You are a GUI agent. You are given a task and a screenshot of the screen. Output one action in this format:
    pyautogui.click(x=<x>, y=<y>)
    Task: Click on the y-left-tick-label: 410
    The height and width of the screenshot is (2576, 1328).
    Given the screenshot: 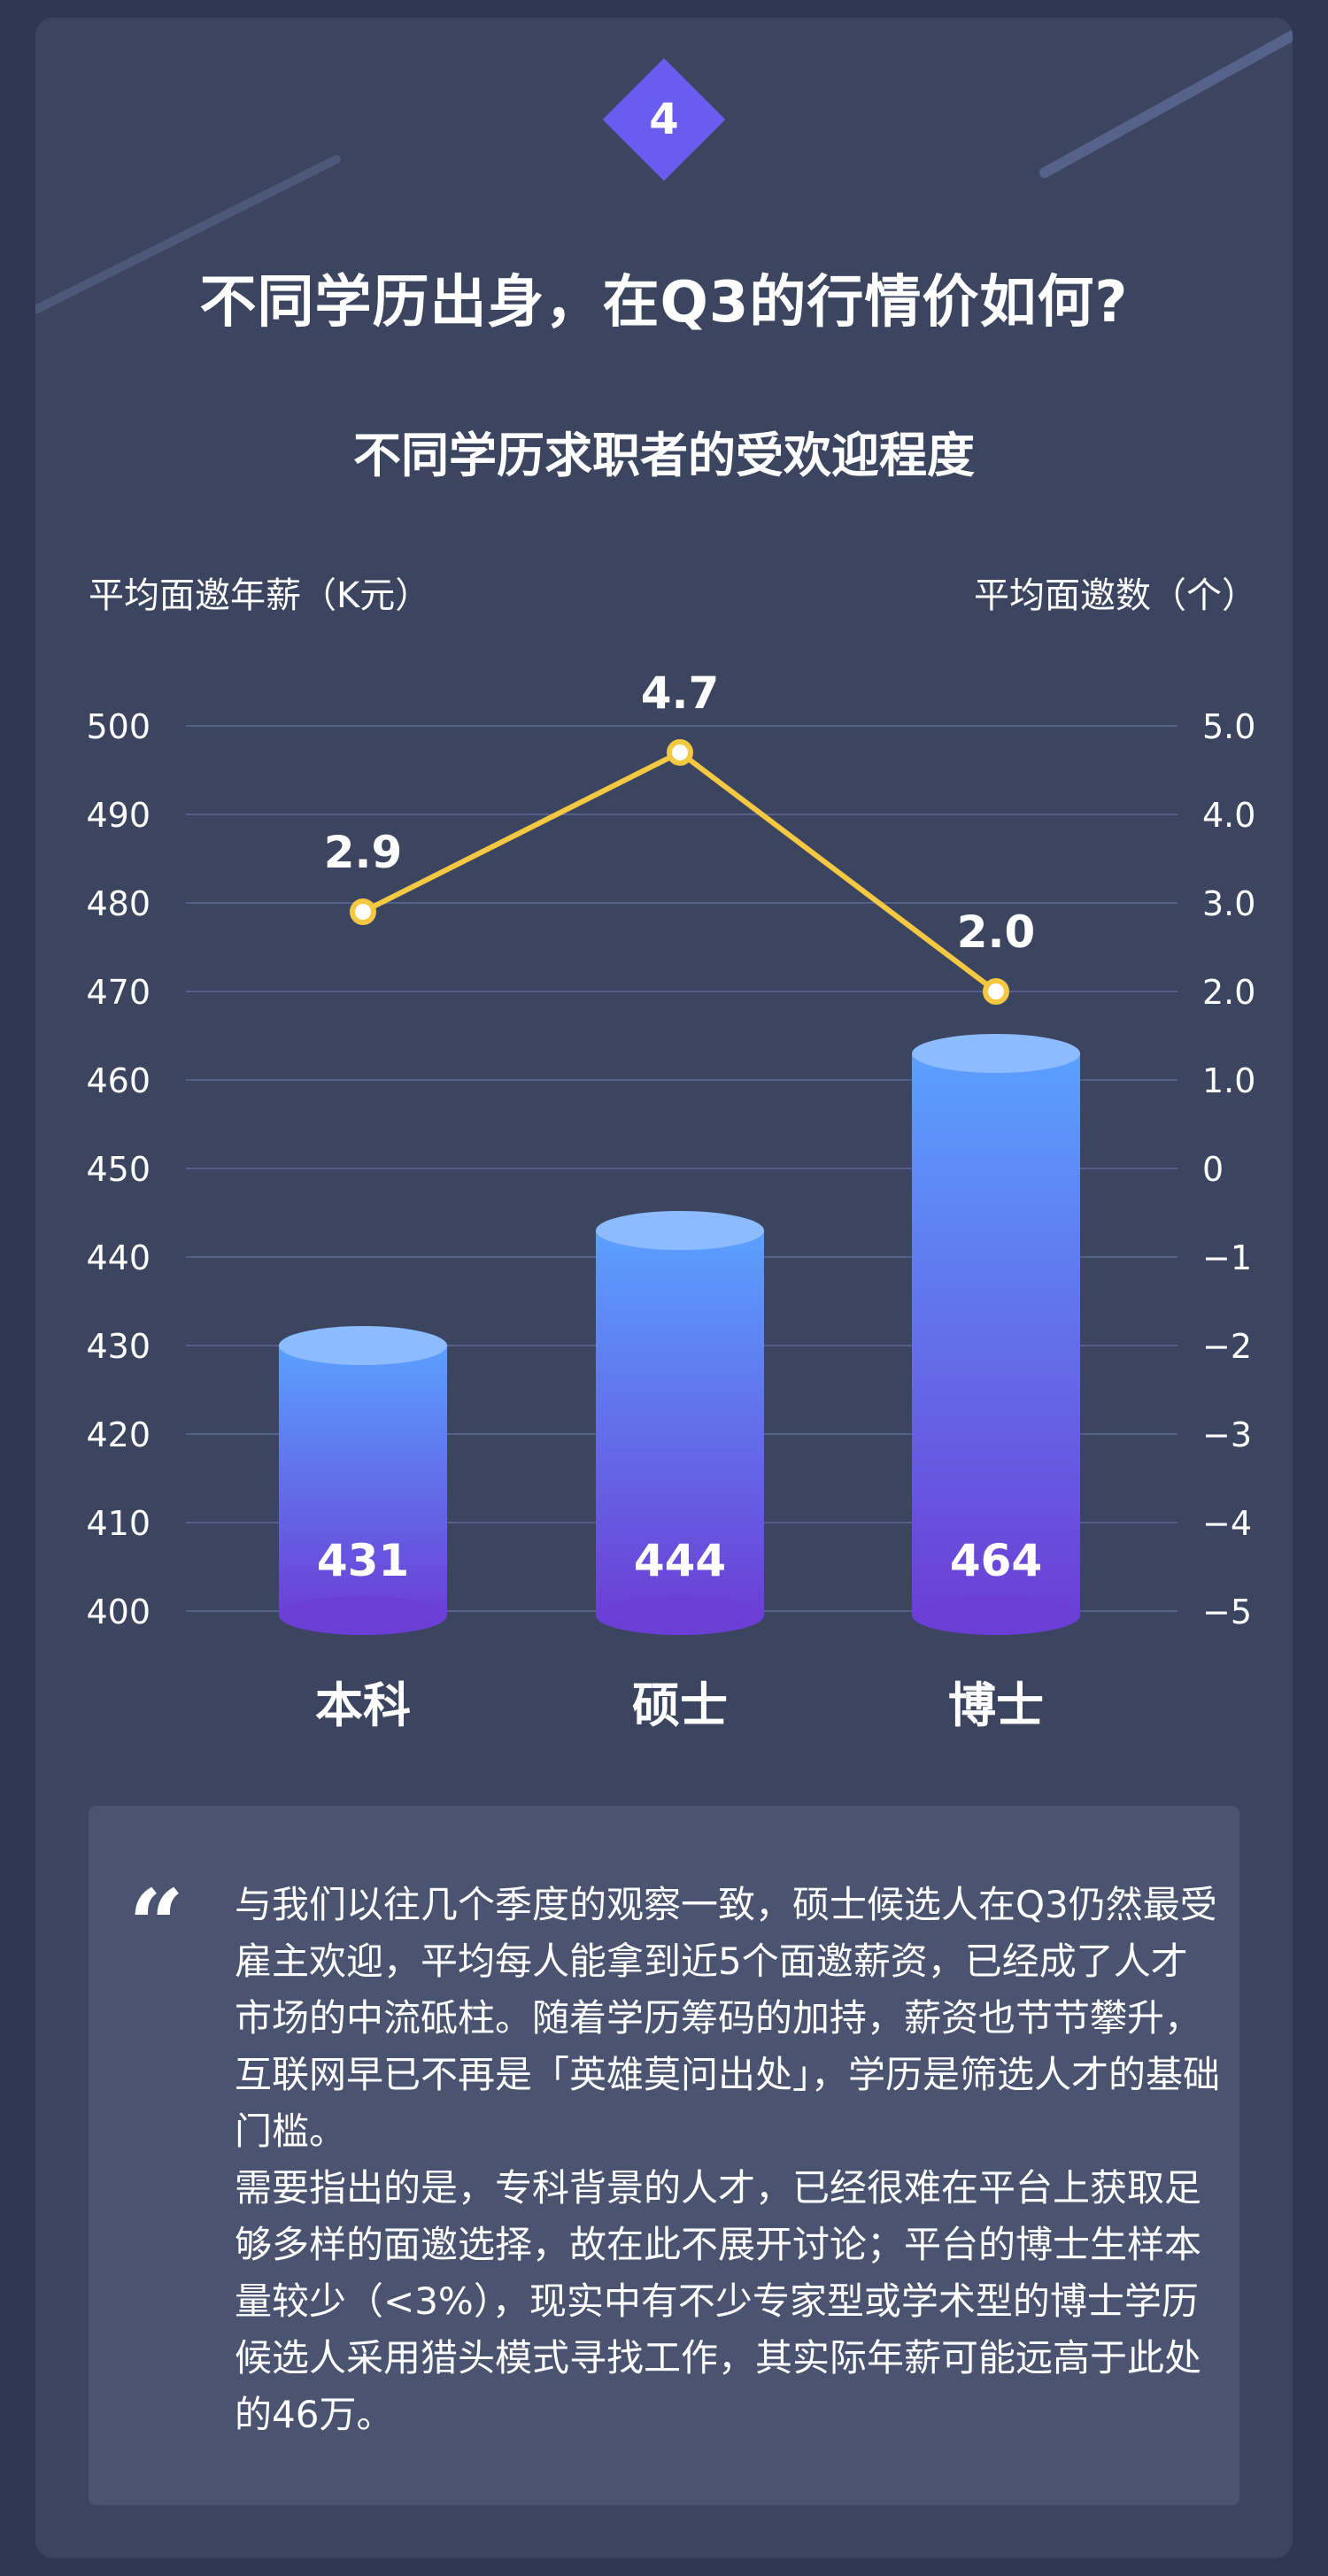 What is the action you would take?
    pyautogui.click(x=119, y=1523)
    